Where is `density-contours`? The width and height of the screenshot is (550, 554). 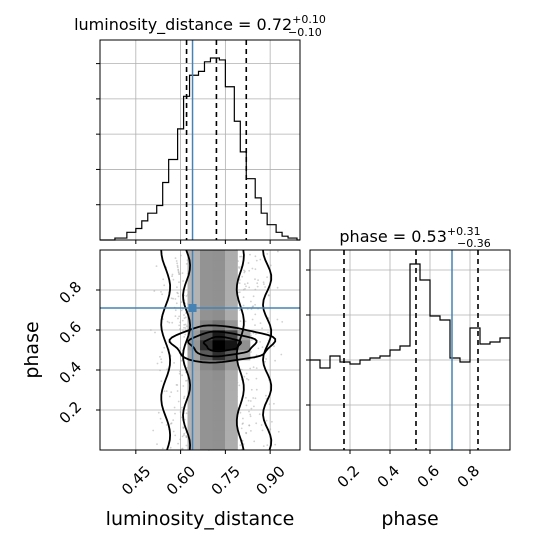
density-contours is located at coordinates (218, 350).